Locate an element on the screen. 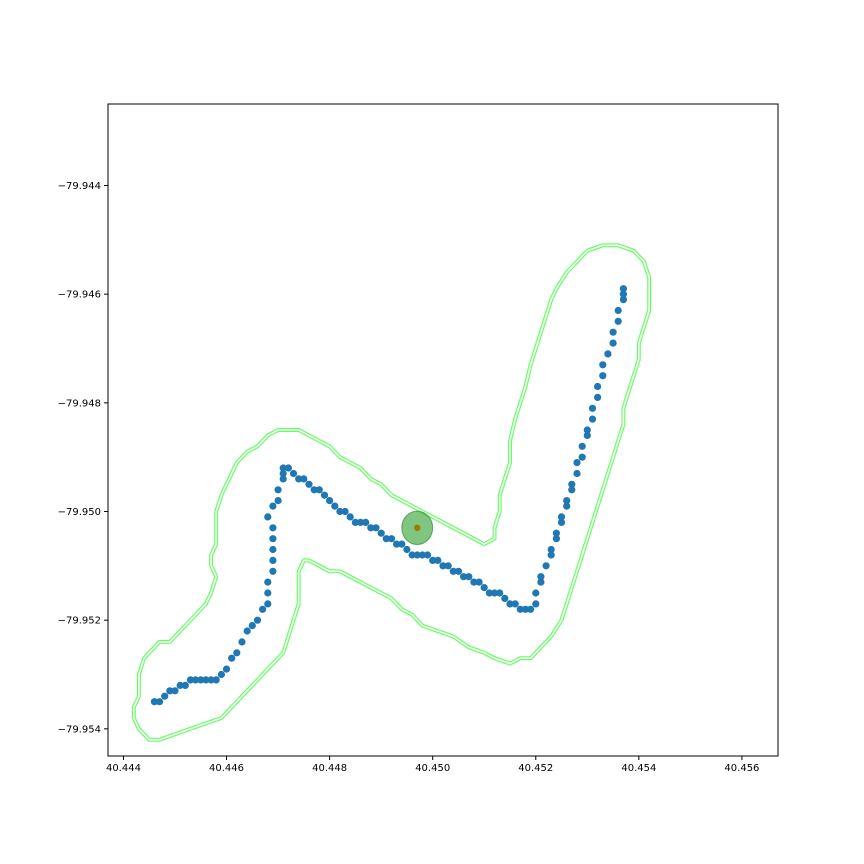  y-tick-label: −79.948 is located at coordinates (79, 403).